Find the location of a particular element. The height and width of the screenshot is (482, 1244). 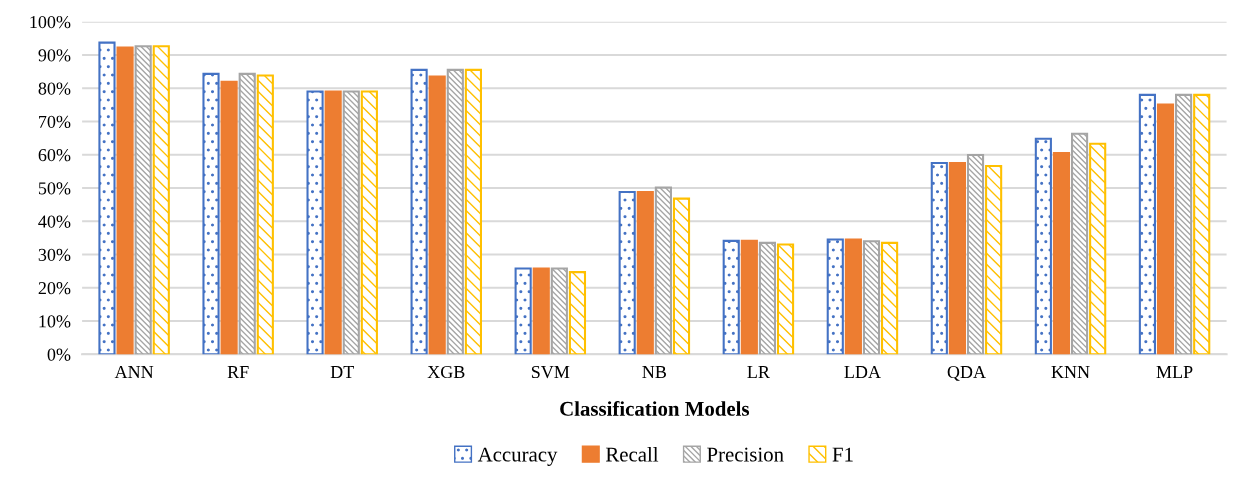

x-tick-label: NB is located at coordinates (654, 372).